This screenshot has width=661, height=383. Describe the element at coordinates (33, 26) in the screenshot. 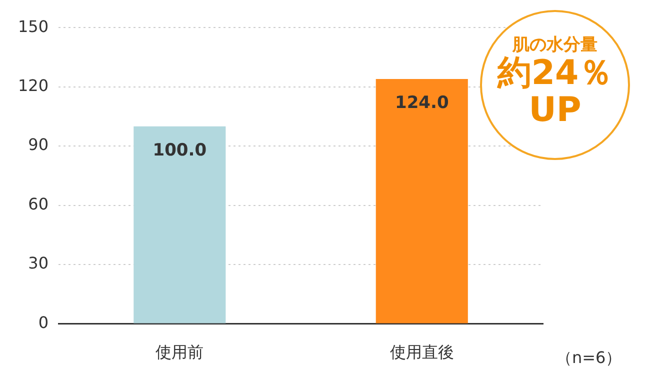

I see `y-tick-label: 150` at that location.